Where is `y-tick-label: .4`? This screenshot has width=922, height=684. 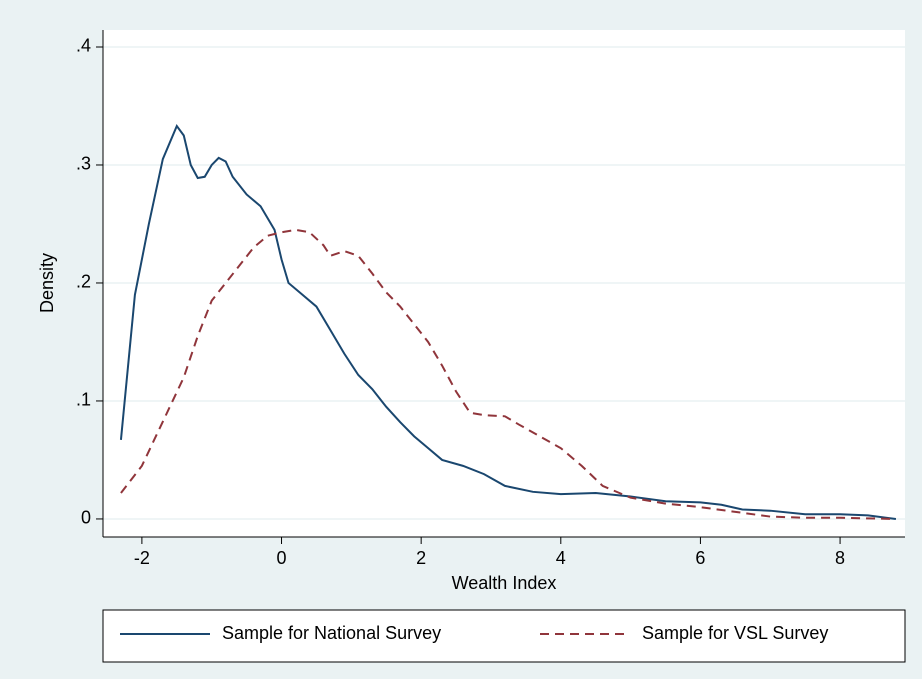 y-tick-label: .4 is located at coordinates (83, 46).